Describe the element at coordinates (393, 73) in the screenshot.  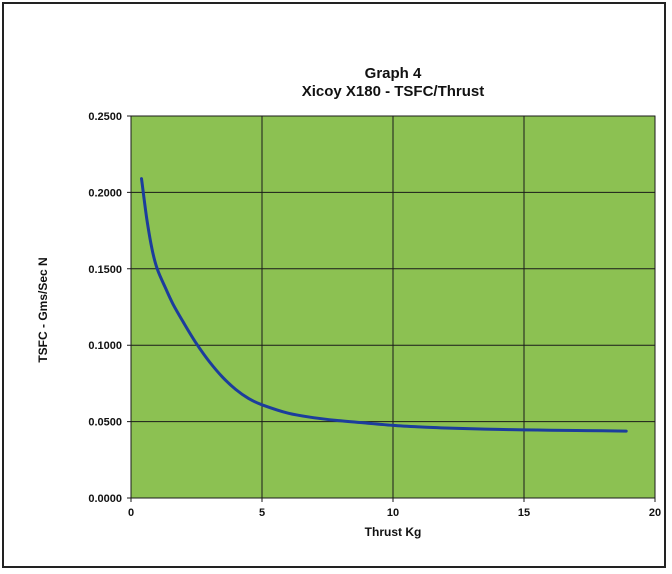
I see `chart-title: Graph 4` at that location.